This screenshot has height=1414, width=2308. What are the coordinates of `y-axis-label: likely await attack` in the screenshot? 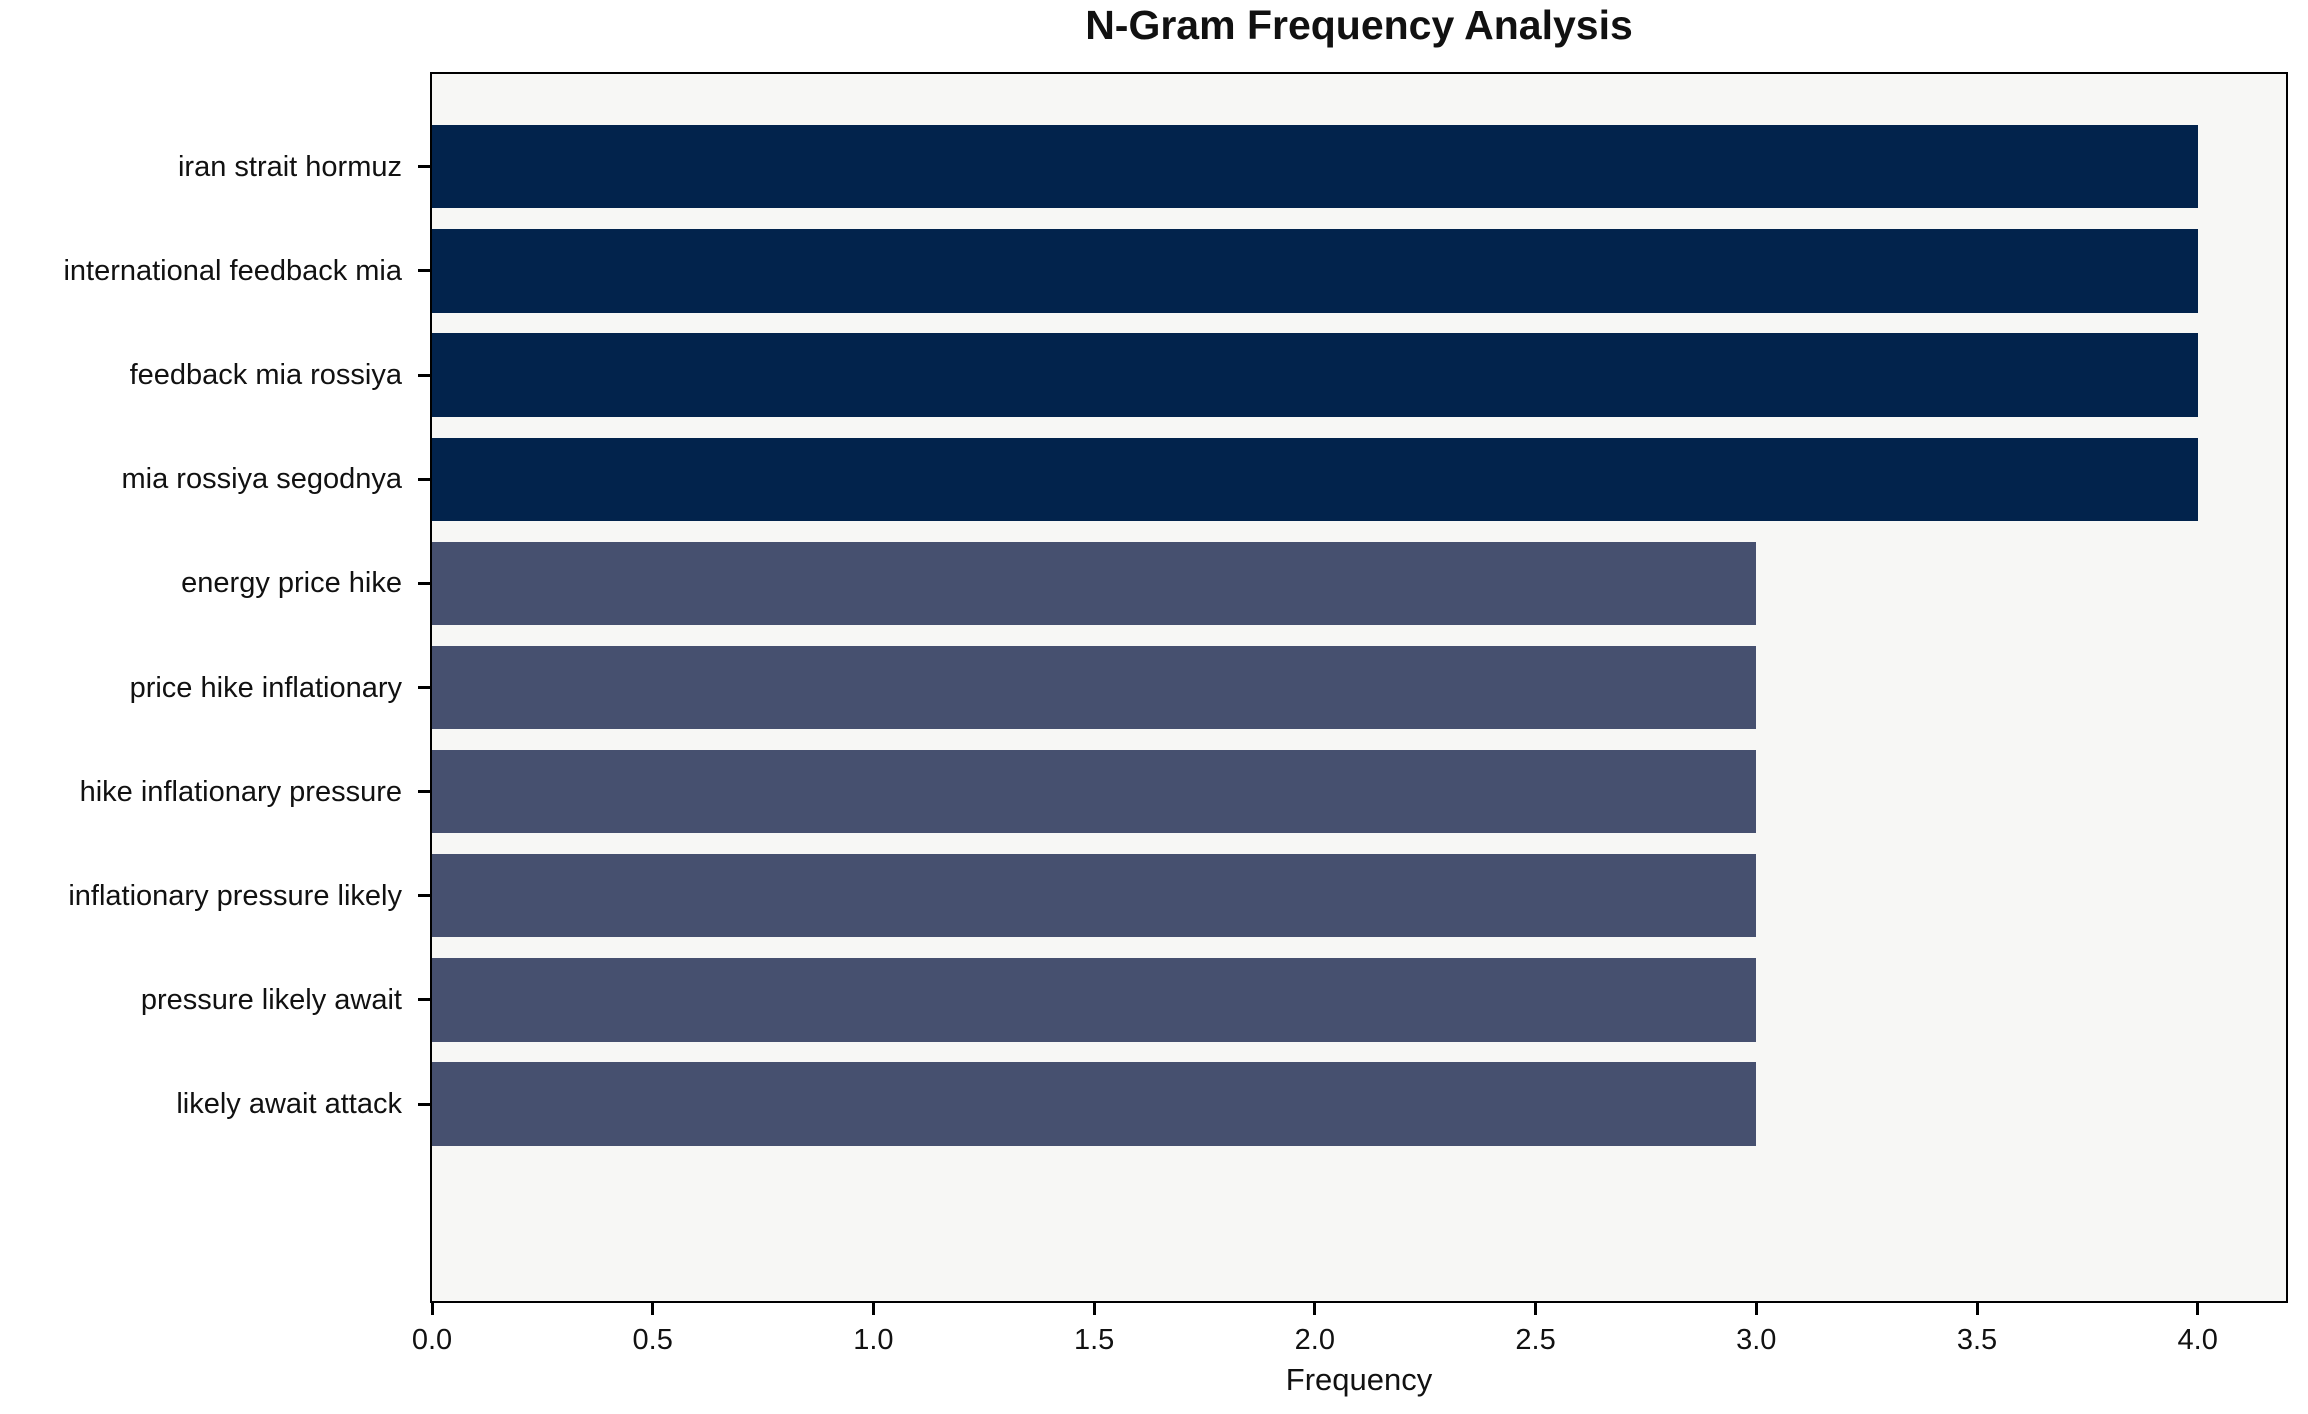 It's located at (289, 1104).